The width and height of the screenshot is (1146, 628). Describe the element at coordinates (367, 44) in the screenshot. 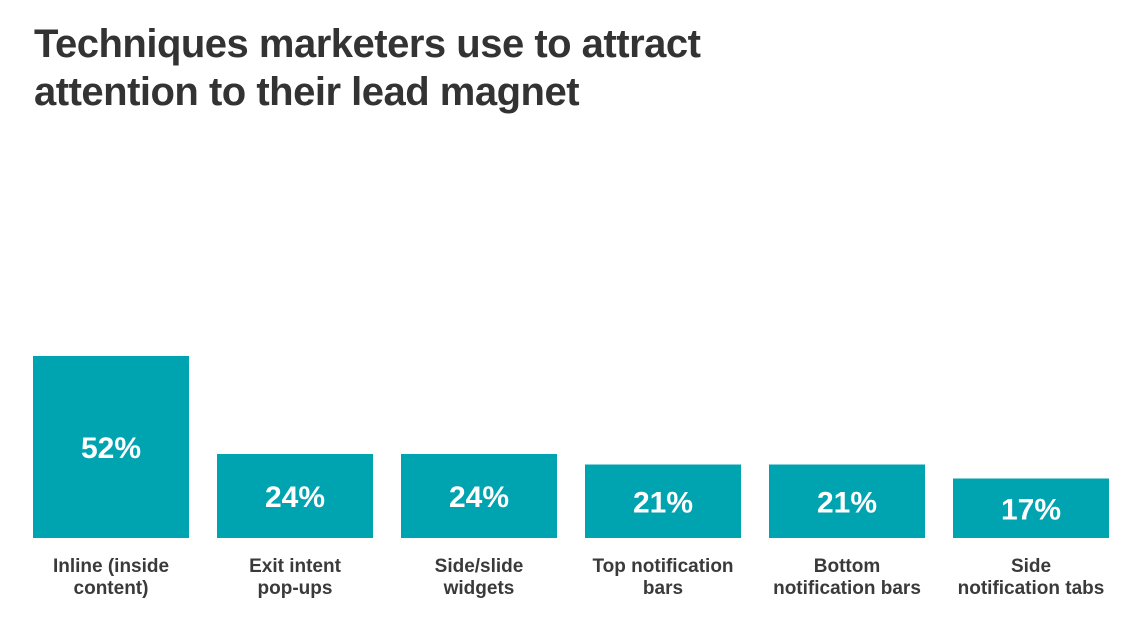

I see `chart-title-line-1: Techniques marketers use to attract` at that location.